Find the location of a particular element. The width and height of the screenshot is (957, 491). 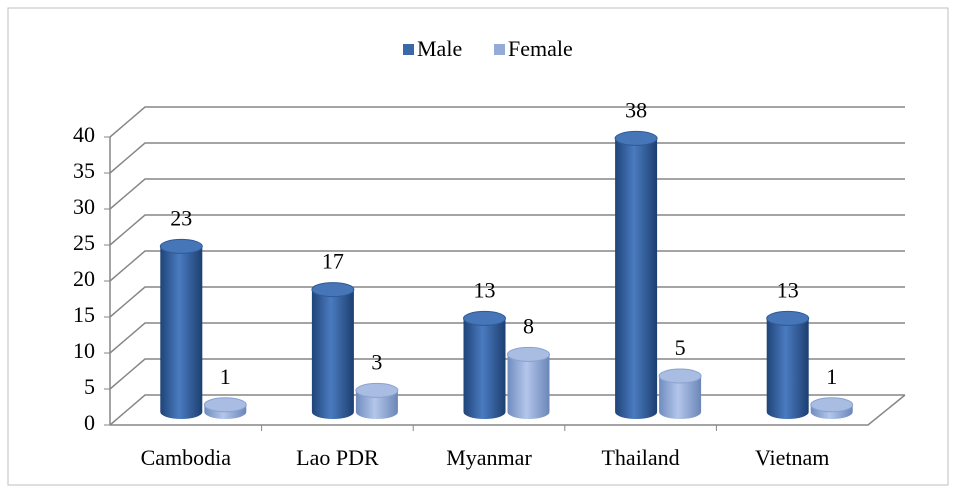

y-tick-label: 5 is located at coordinates (89, 386).